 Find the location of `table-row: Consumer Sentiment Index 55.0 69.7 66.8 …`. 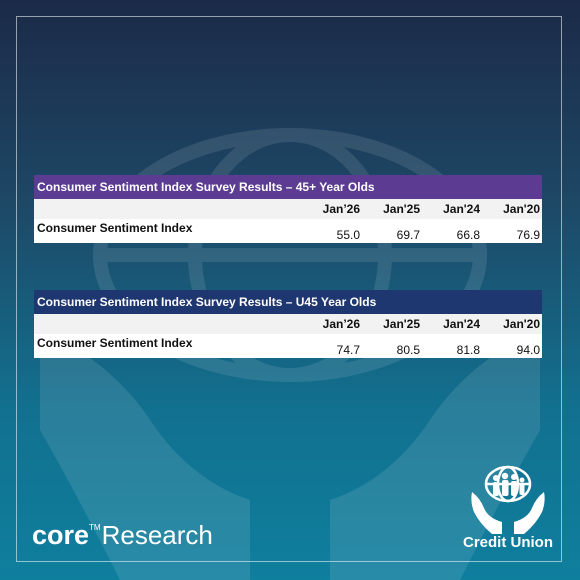

table-row: Consumer Sentiment Index 55.0 69.7 66.8 … is located at coordinates (288, 231).